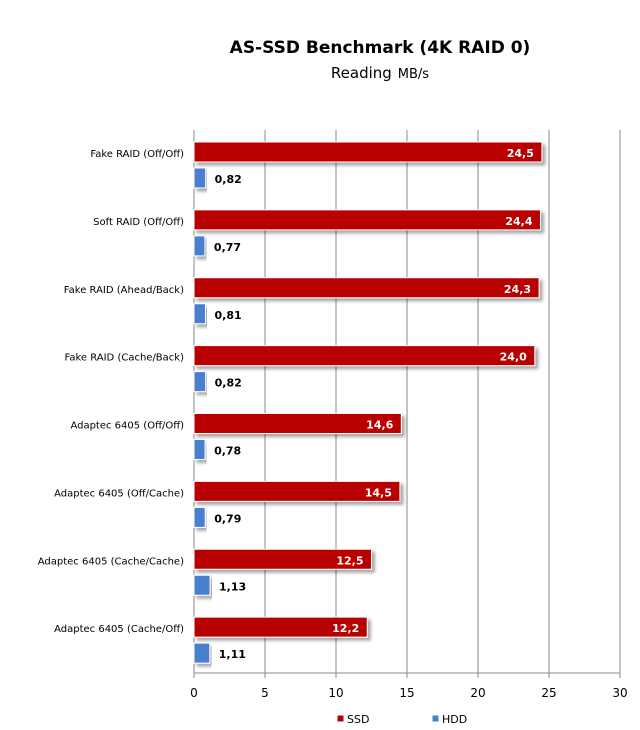  I want to click on x-tick-label: 30, so click(619, 693).